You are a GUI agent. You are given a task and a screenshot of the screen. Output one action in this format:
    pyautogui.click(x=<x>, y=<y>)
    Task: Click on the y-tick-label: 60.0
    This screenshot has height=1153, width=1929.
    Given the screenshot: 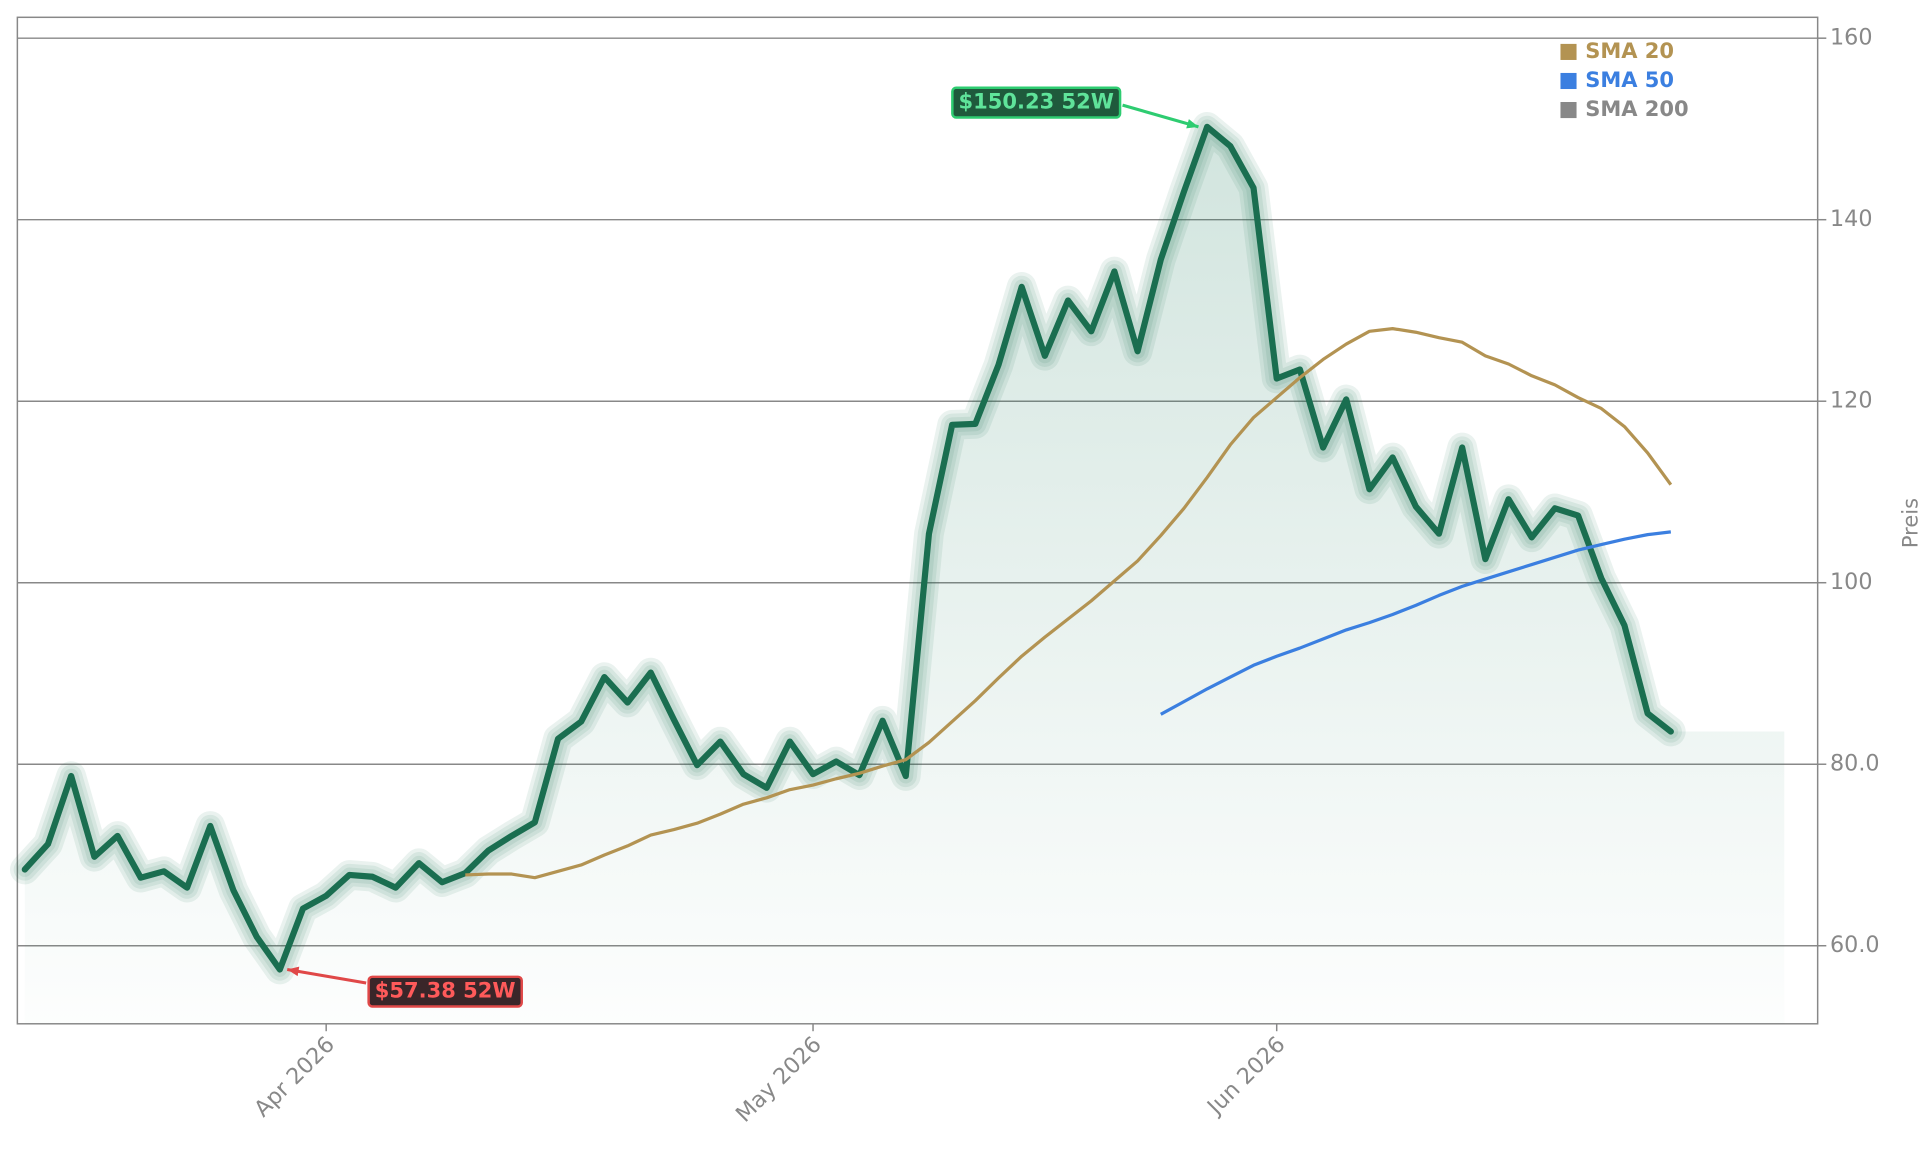 What is the action you would take?
    pyautogui.click(x=1855, y=945)
    